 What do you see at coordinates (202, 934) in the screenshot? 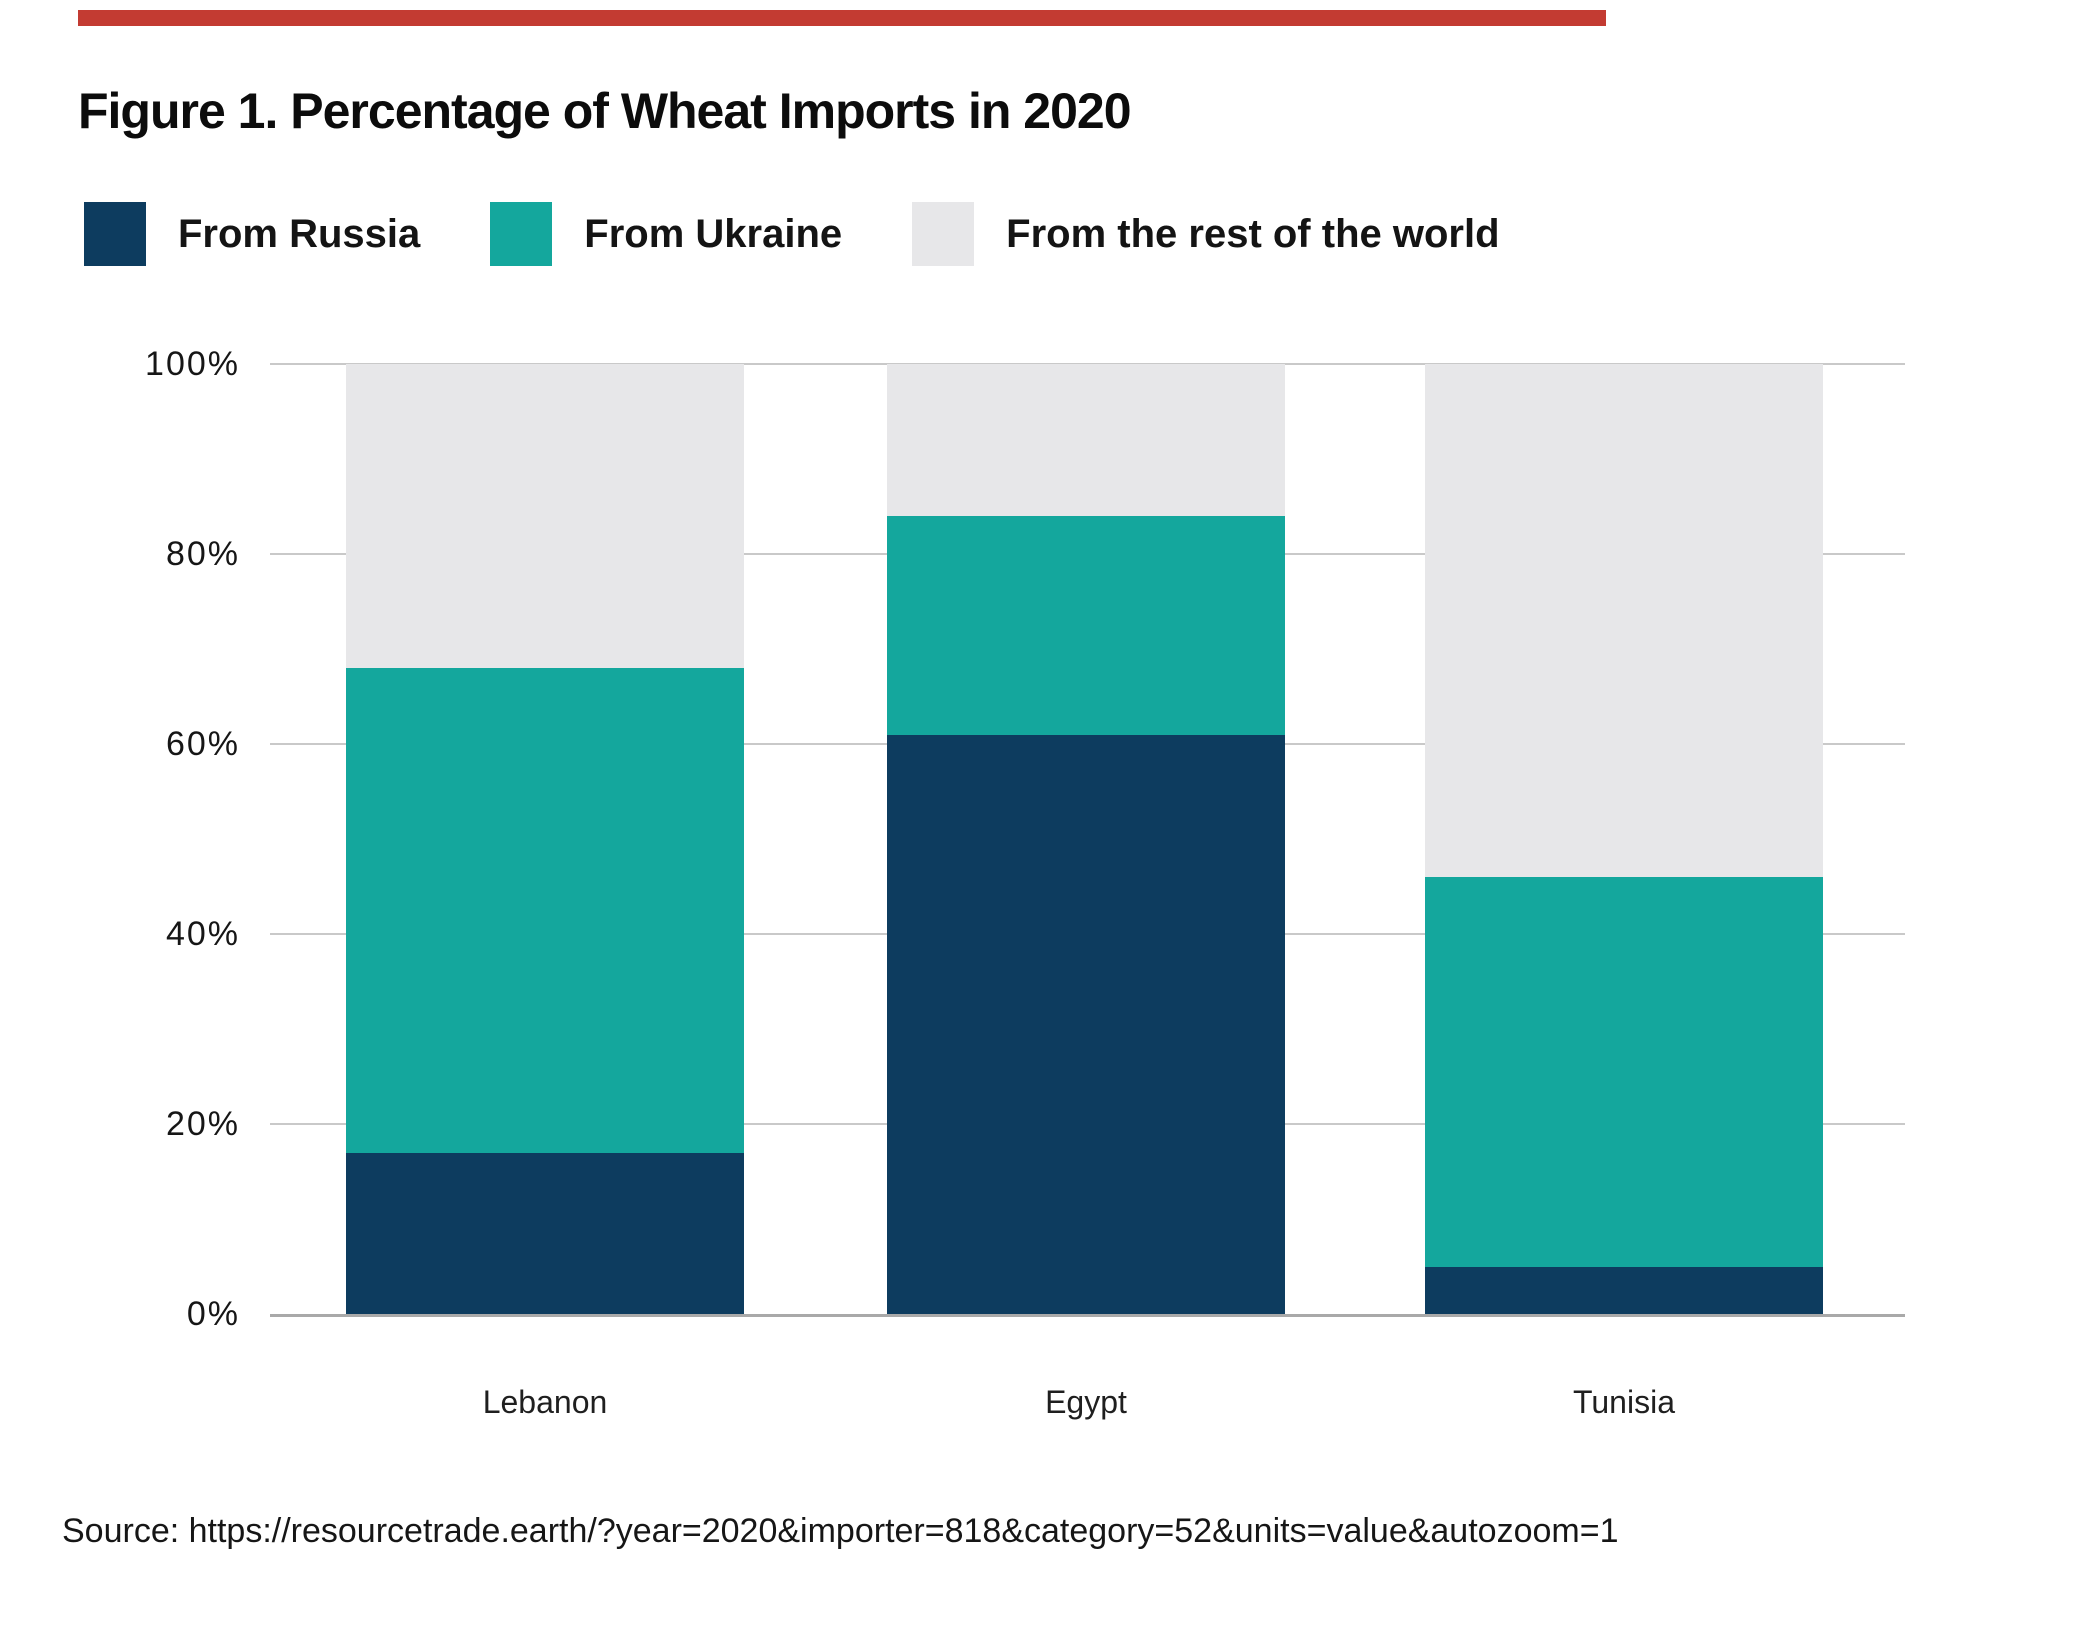
I see `y-tick-label: 40%` at bounding box center [202, 934].